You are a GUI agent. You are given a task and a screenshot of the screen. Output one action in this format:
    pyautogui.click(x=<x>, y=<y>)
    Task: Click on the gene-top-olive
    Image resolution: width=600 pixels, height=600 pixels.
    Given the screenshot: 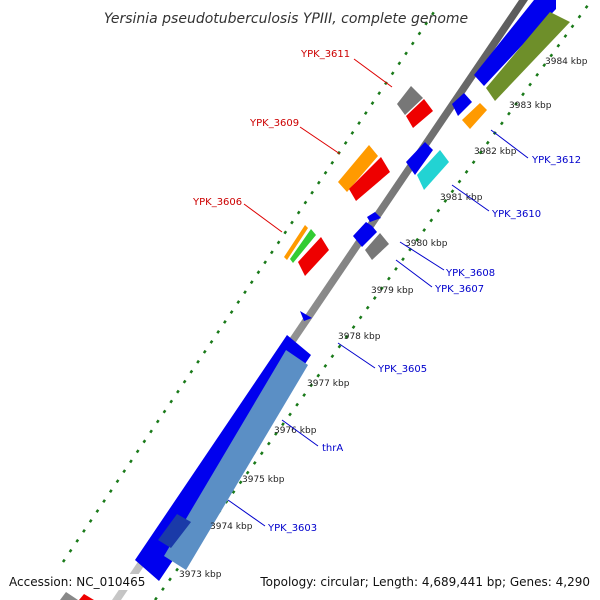 What is the action you would take?
    pyautogui.click(x=528, y=56)
    